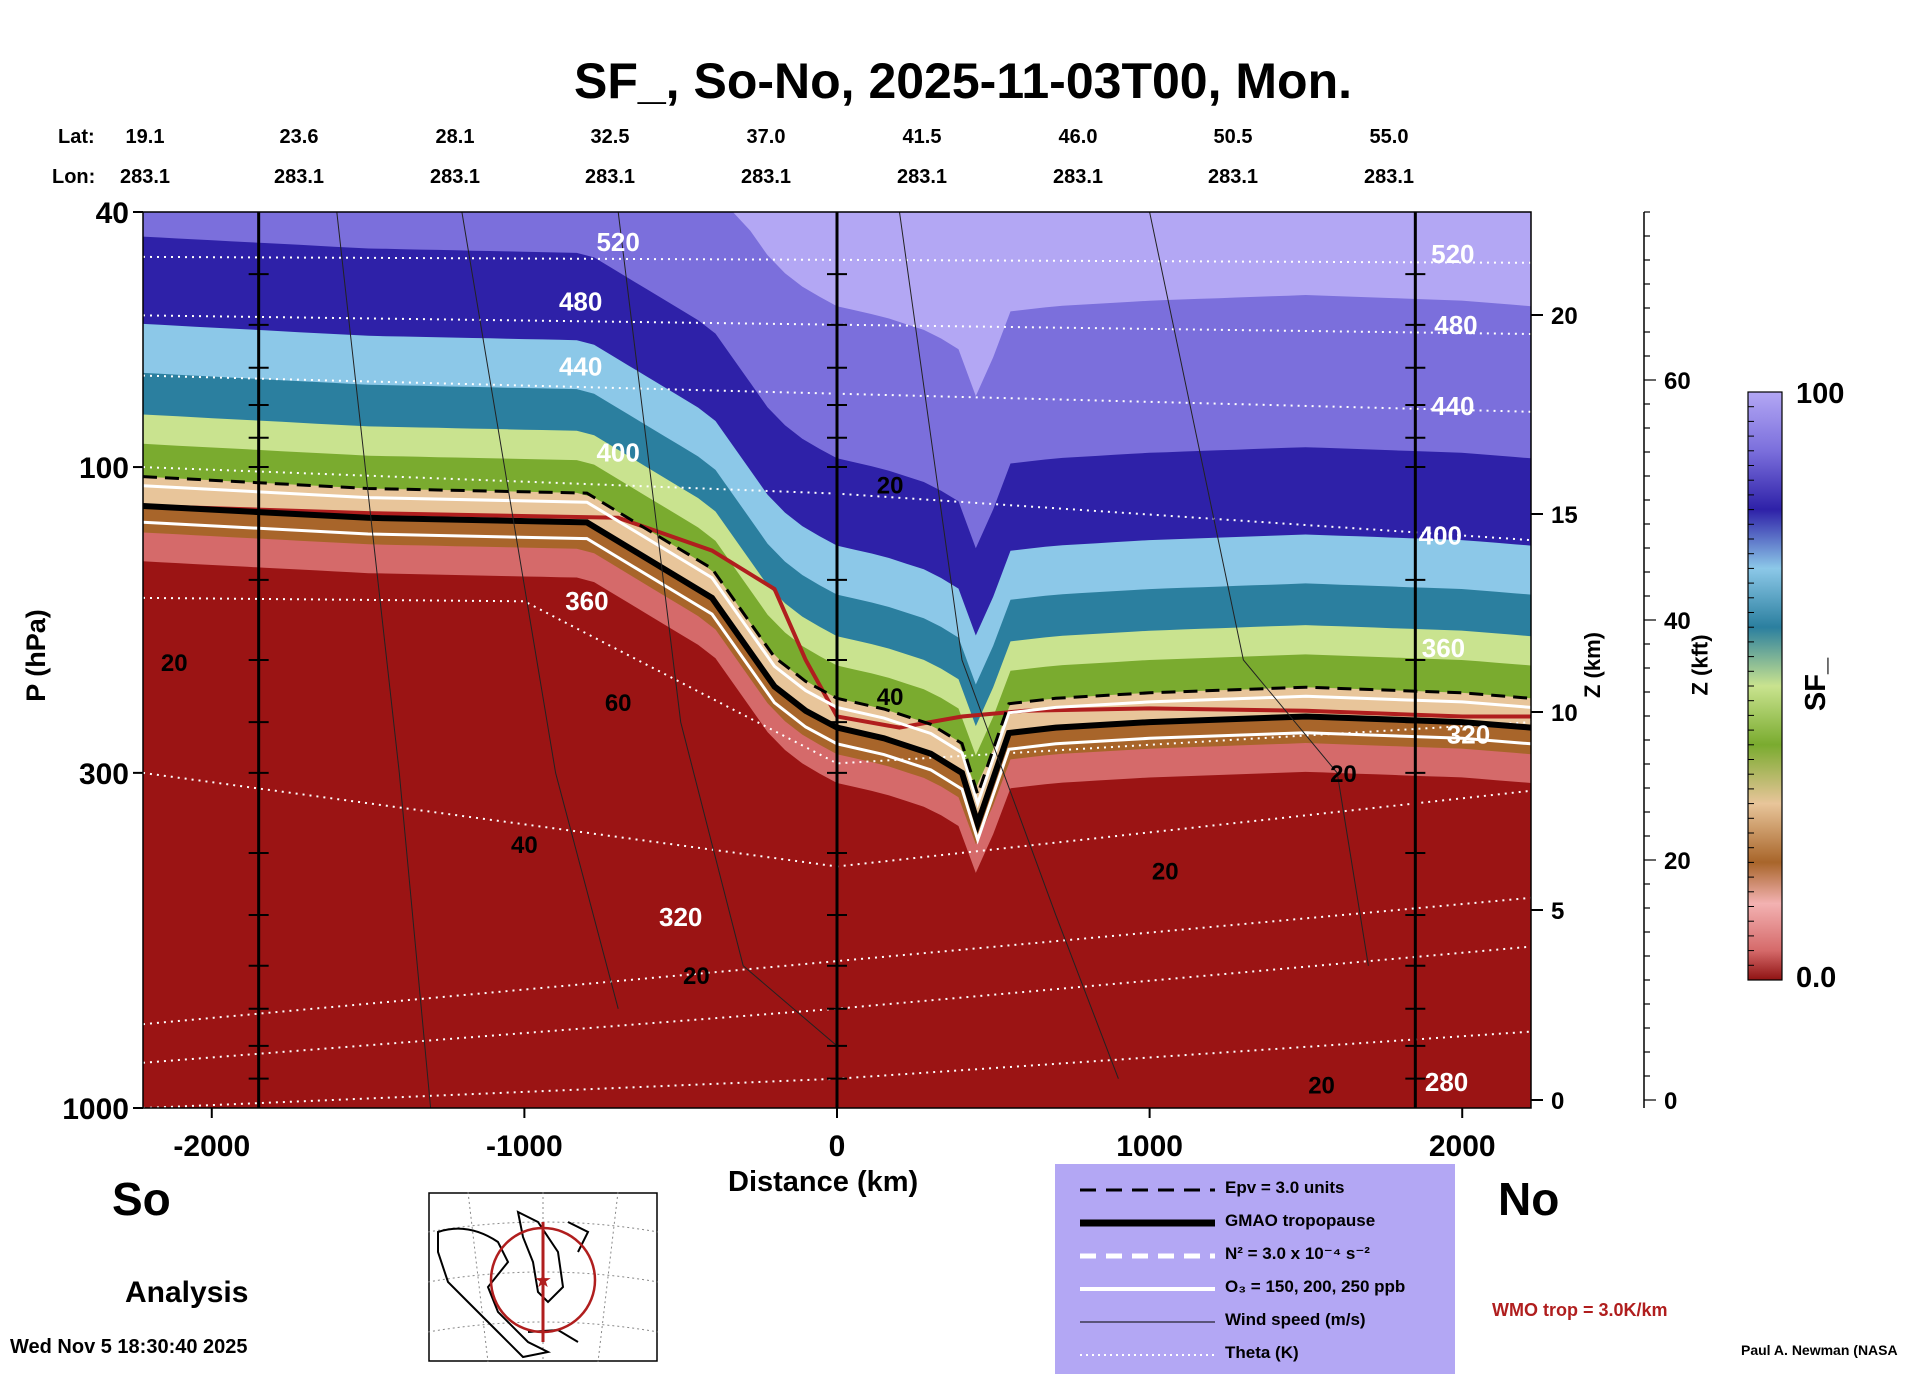 This screenshot has width=1926, height=1394. I want to click on zkft-tick-label: 0, so click(1670, 1101).